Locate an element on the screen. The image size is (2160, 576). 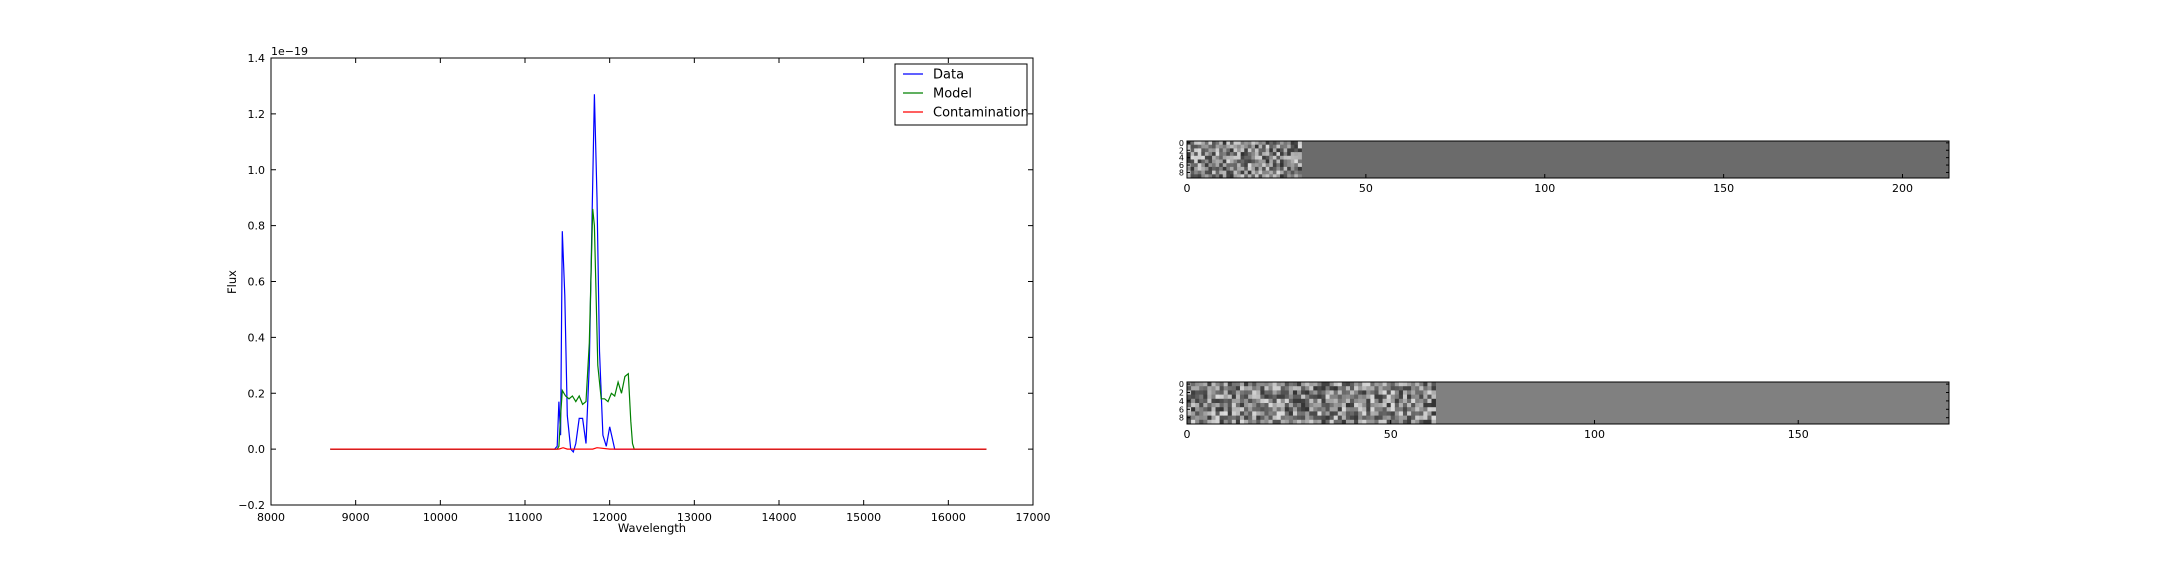
x-tick-label: 9000 is located at coordinates (356, 517).